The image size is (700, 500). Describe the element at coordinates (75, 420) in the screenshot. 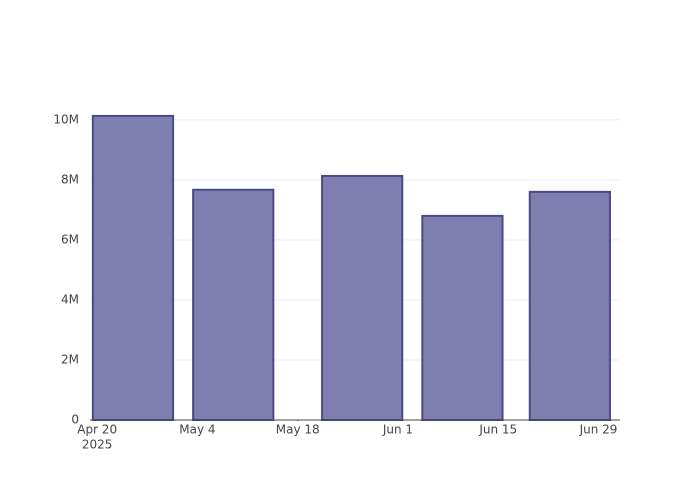

I see `y-tick-label: 0` at that location.